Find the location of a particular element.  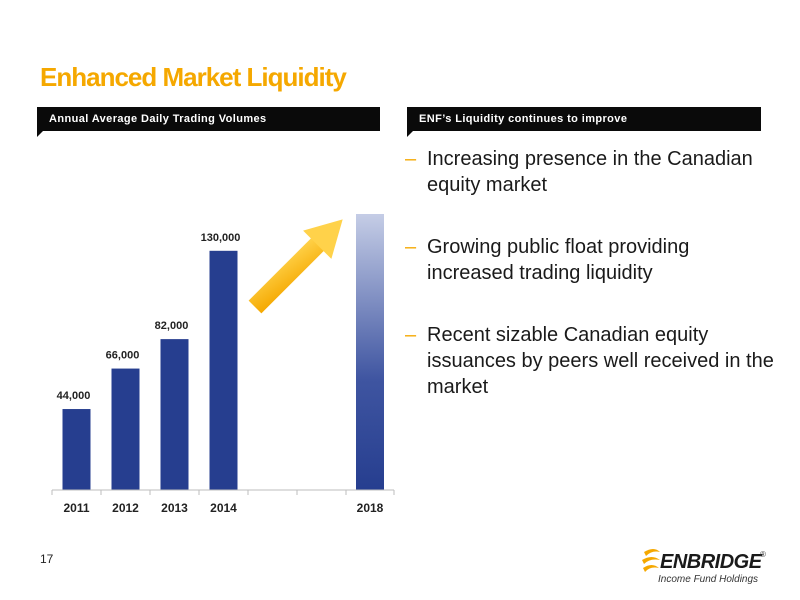

logo-subtitle: Income Fund Holdings is located at coordinates (708, 579).